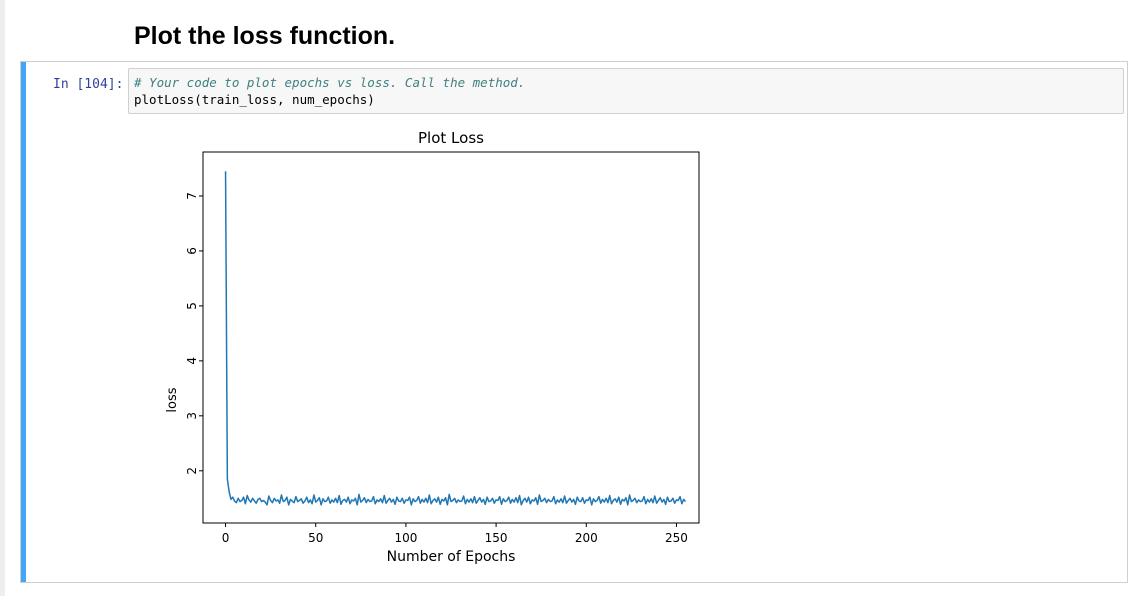 This screenshot has width=1134, height=596. Describe the element at coordinates (226, 538) in the screenshot. I see `x-tick-label: 0` at that location.